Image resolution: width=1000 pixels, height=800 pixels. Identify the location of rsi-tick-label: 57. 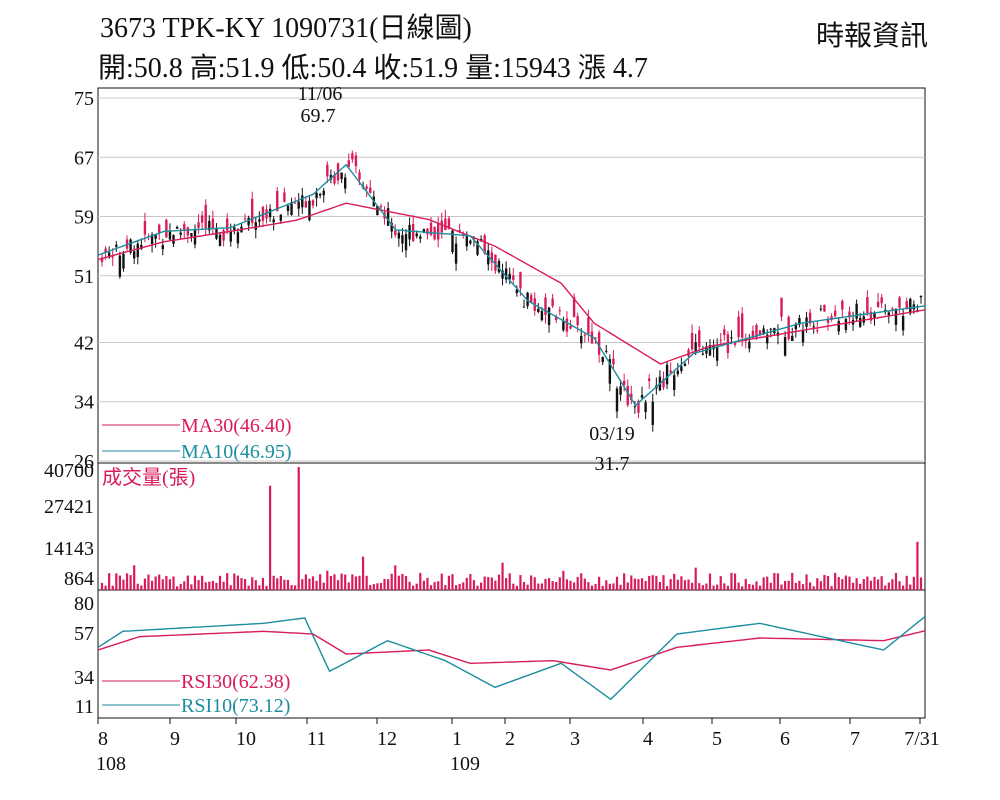
(84, 634).